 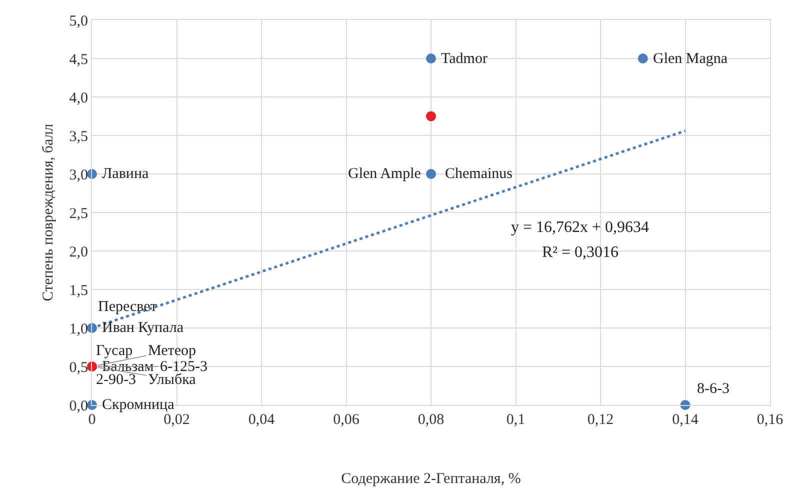 I want to click on x-axis-title: Содержание 2-Гептаналя, %, so click(x=431, y=479).